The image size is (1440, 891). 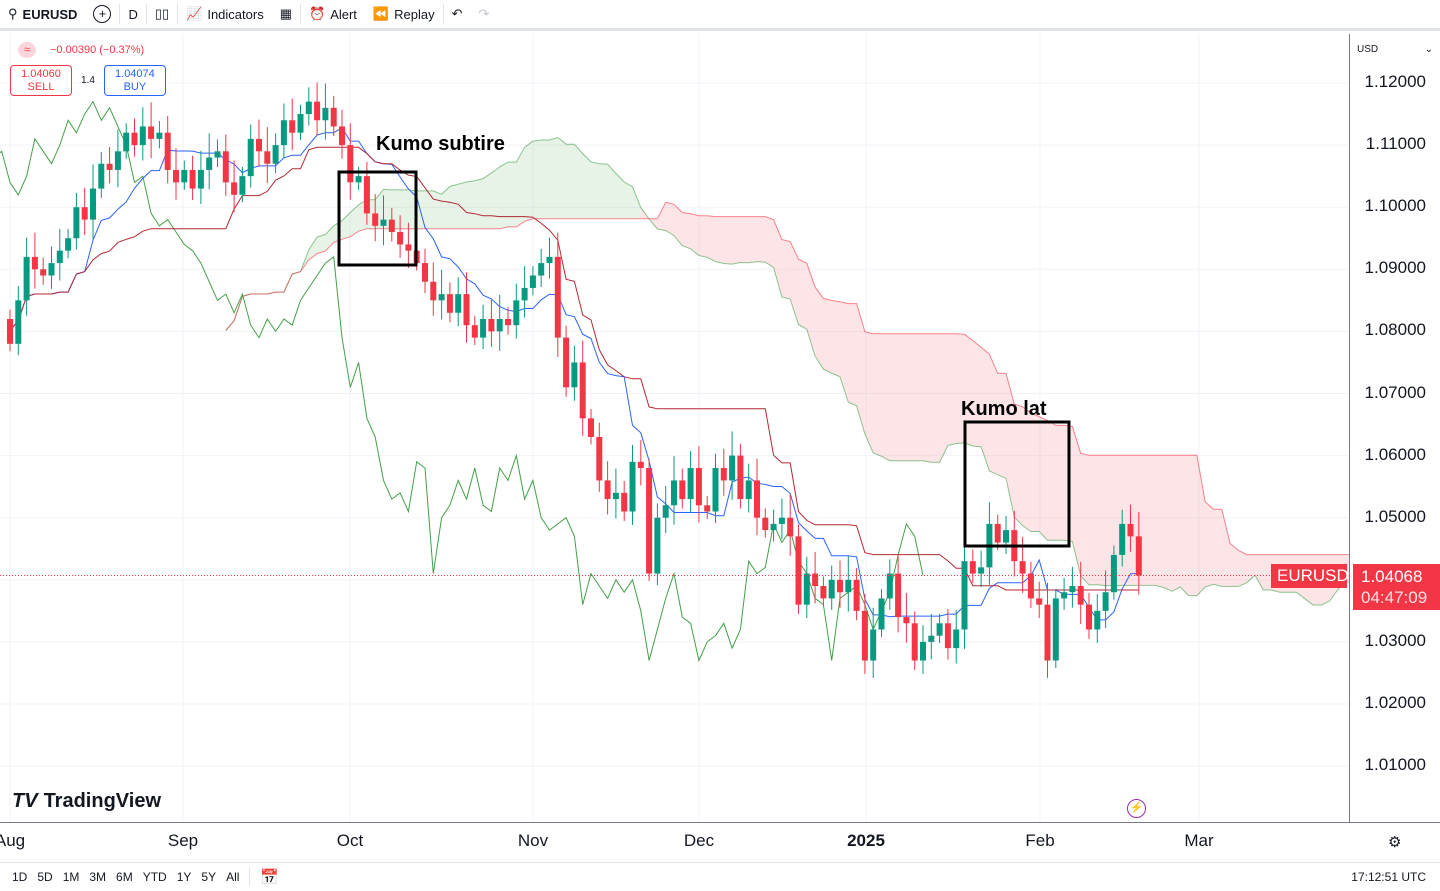 What do you see at coordinates (1136, 808) in the screenshot?
I see `lightning-icon: ⚡` at bounding box center [1136, 808].